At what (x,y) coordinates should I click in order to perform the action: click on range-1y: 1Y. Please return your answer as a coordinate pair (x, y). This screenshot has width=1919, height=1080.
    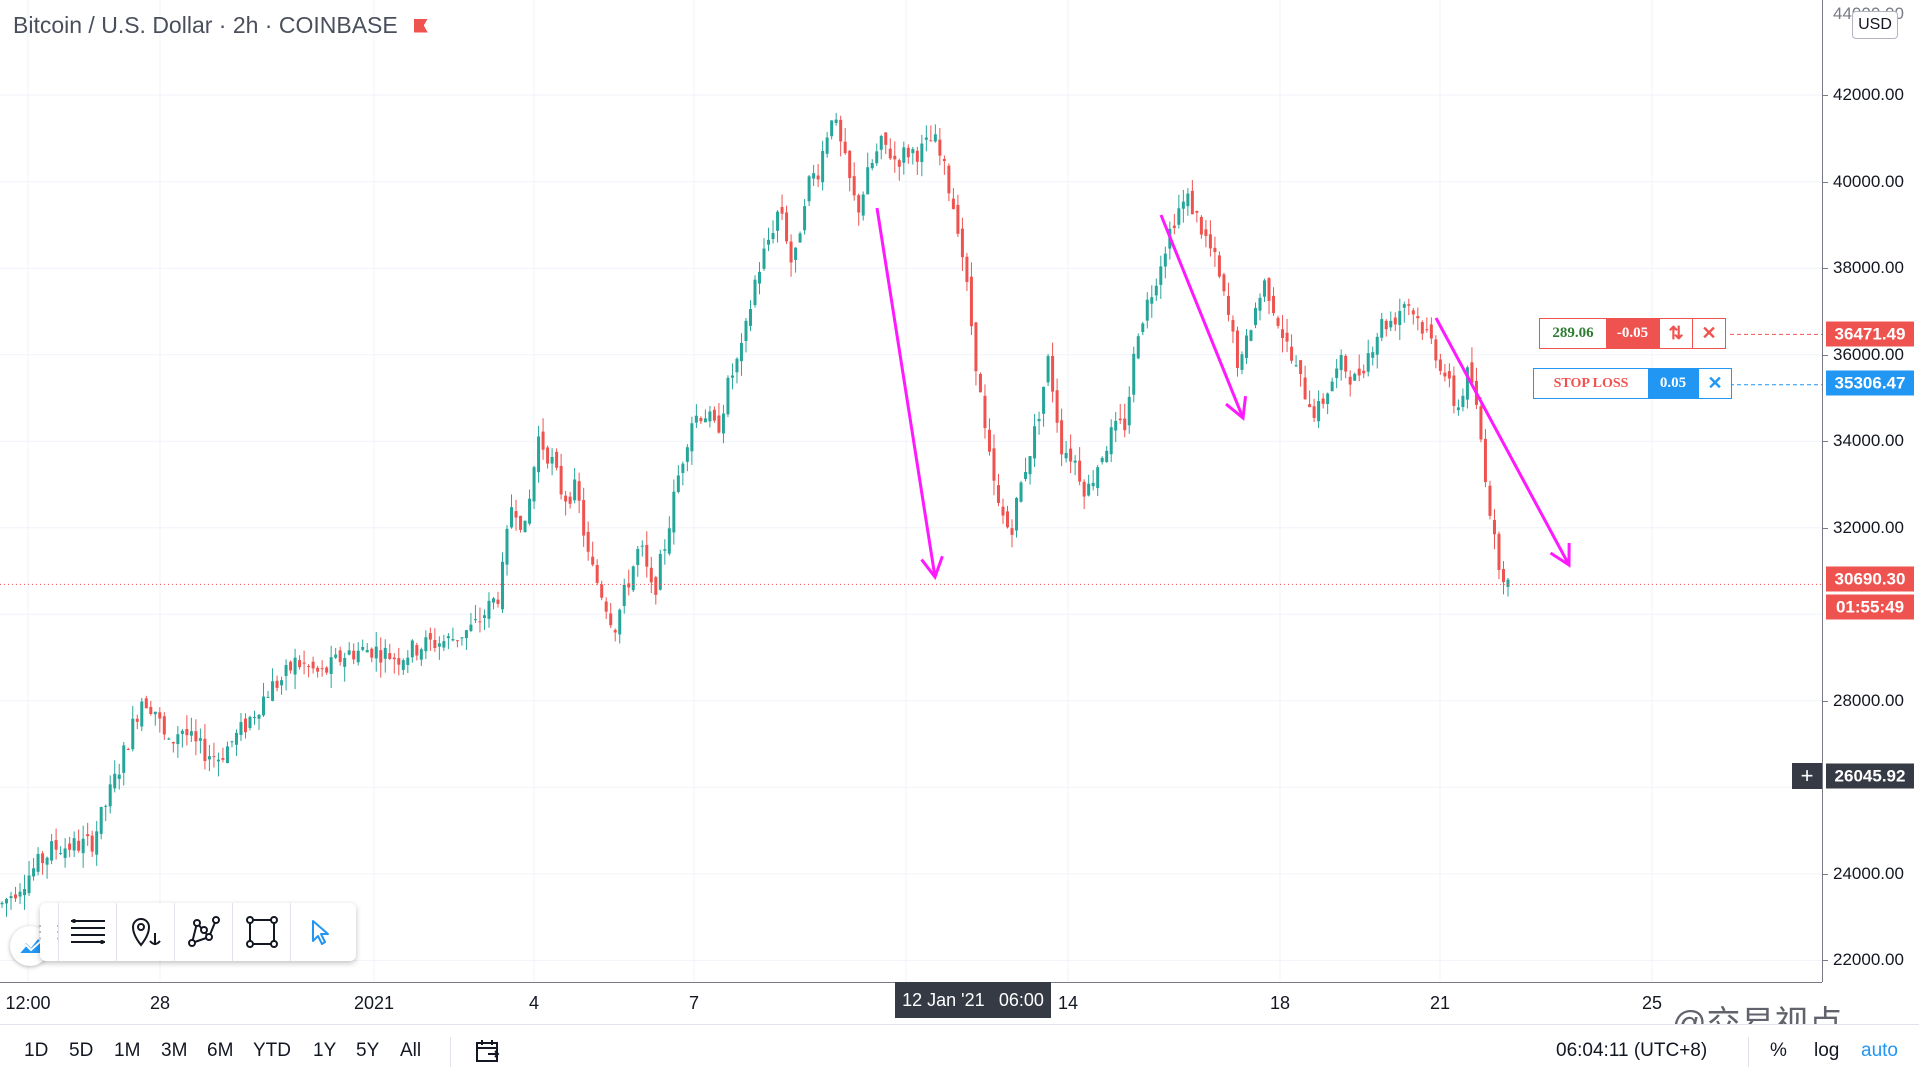
    Looking at the image, I should click on (325, 1050).